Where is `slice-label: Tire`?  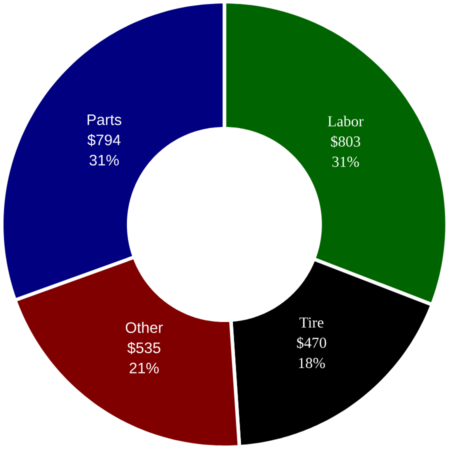 slice-label: Tire is located at coordinates (312, 322).